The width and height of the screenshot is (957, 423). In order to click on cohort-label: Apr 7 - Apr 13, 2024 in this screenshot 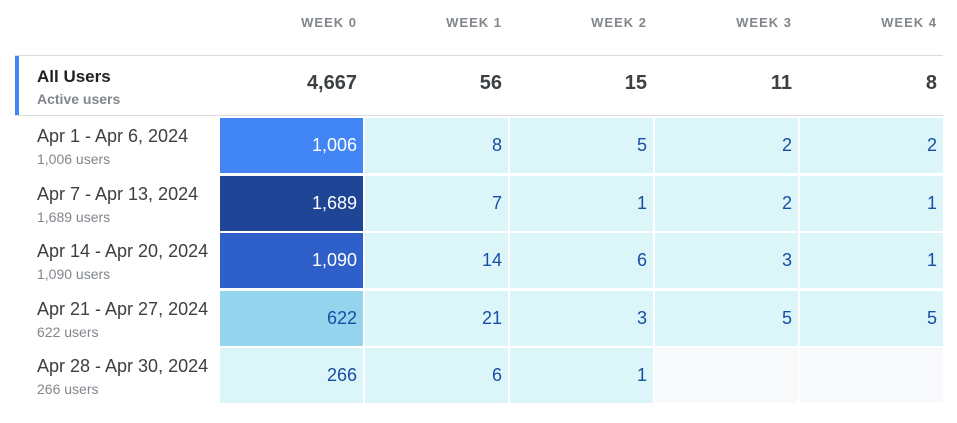, I will do `click(118, 194)`.